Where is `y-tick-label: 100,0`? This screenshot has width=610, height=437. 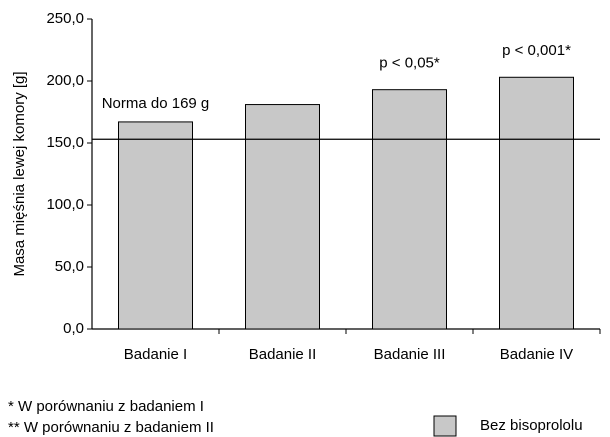
y-tick-label: 100,0 is located at coordinates (65, 204).